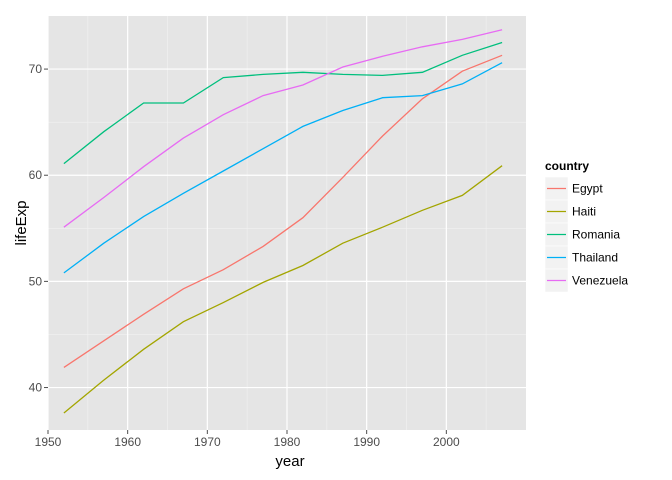  Describe the element at coordinates (36, 281) in the screenshot. I see `y-tick-label: 50` at that location.